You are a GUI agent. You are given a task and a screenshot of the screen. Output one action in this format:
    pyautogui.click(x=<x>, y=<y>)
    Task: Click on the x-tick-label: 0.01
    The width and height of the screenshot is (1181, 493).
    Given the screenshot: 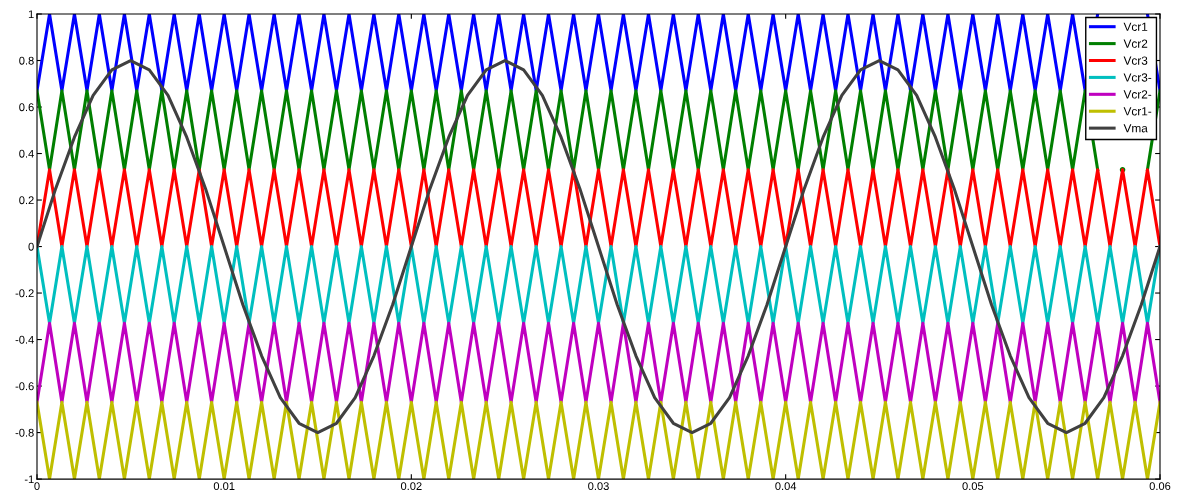 What is the action you would take?
    pyautogui.click(x=224, y=486)
    